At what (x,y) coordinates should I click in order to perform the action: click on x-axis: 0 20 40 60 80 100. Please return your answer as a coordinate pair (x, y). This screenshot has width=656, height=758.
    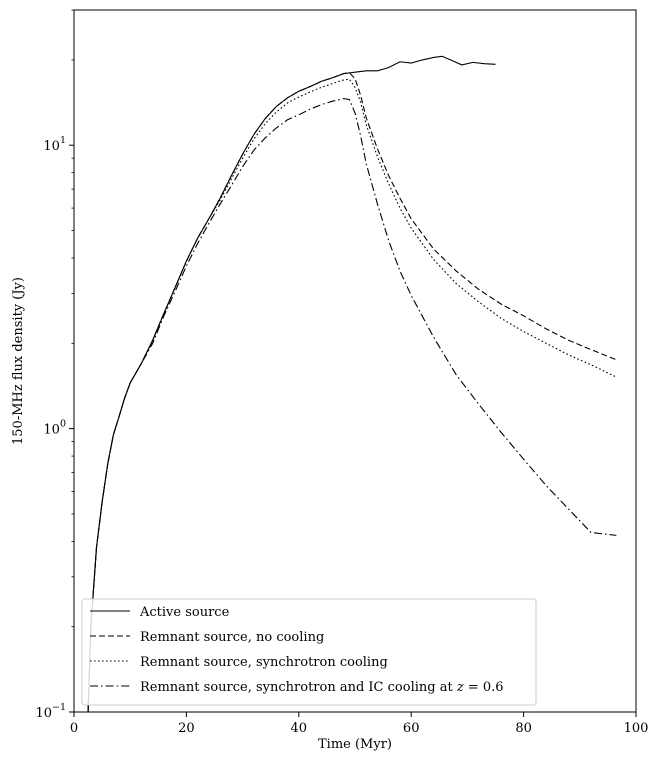
    Looking at the image, I should click on (359, 724).